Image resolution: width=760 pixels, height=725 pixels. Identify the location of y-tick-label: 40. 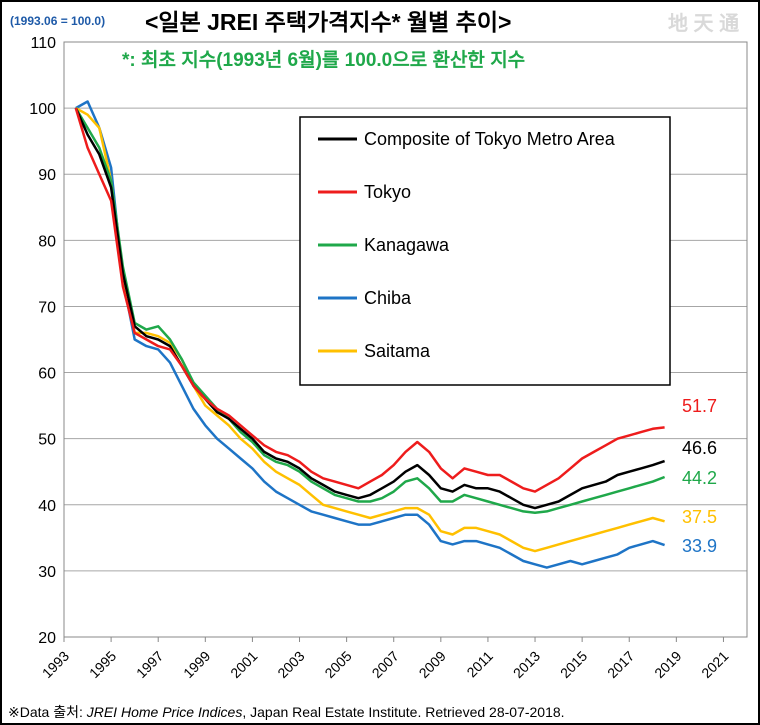
(47, 506).